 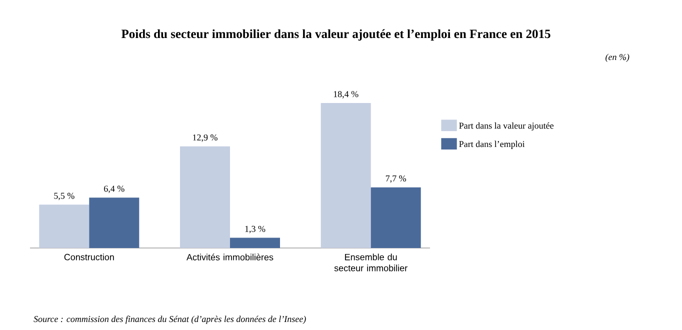 What do you see at coordinates (618, 58) in the screenshot?
I see `text: (en %)` at bounding box center [618, 58].